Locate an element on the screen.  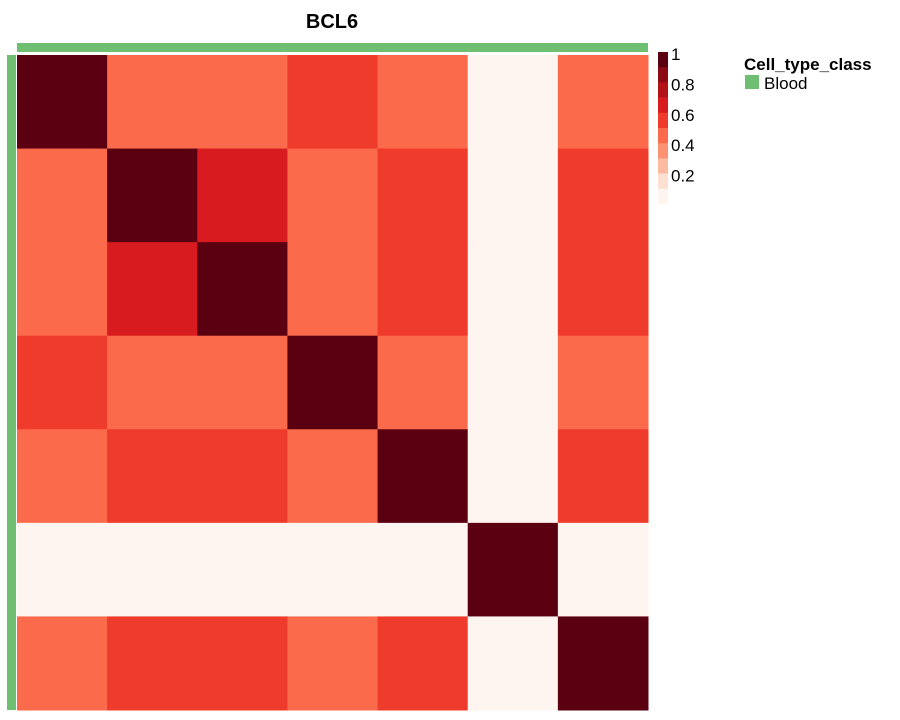
left-annotation-bar is located at coordinates (11, 382).